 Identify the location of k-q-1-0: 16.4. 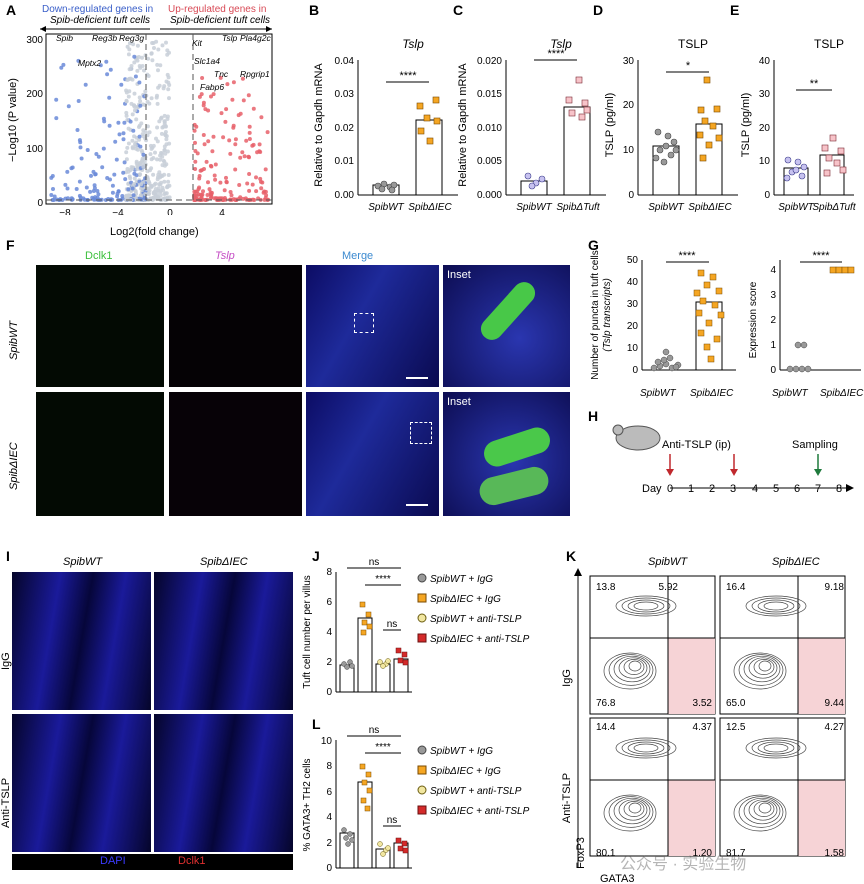
(736, 587).